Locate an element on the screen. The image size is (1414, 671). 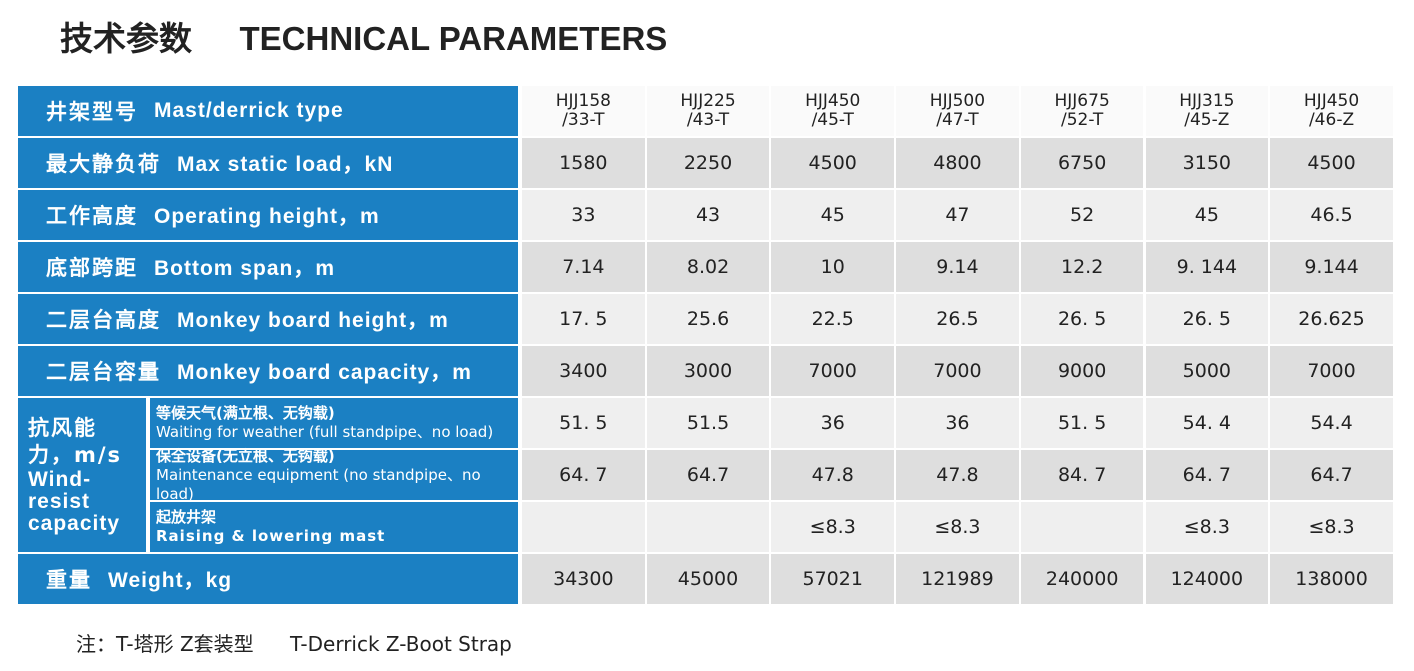
label-cn: 起放井架 is located at coordinates (186, 517).